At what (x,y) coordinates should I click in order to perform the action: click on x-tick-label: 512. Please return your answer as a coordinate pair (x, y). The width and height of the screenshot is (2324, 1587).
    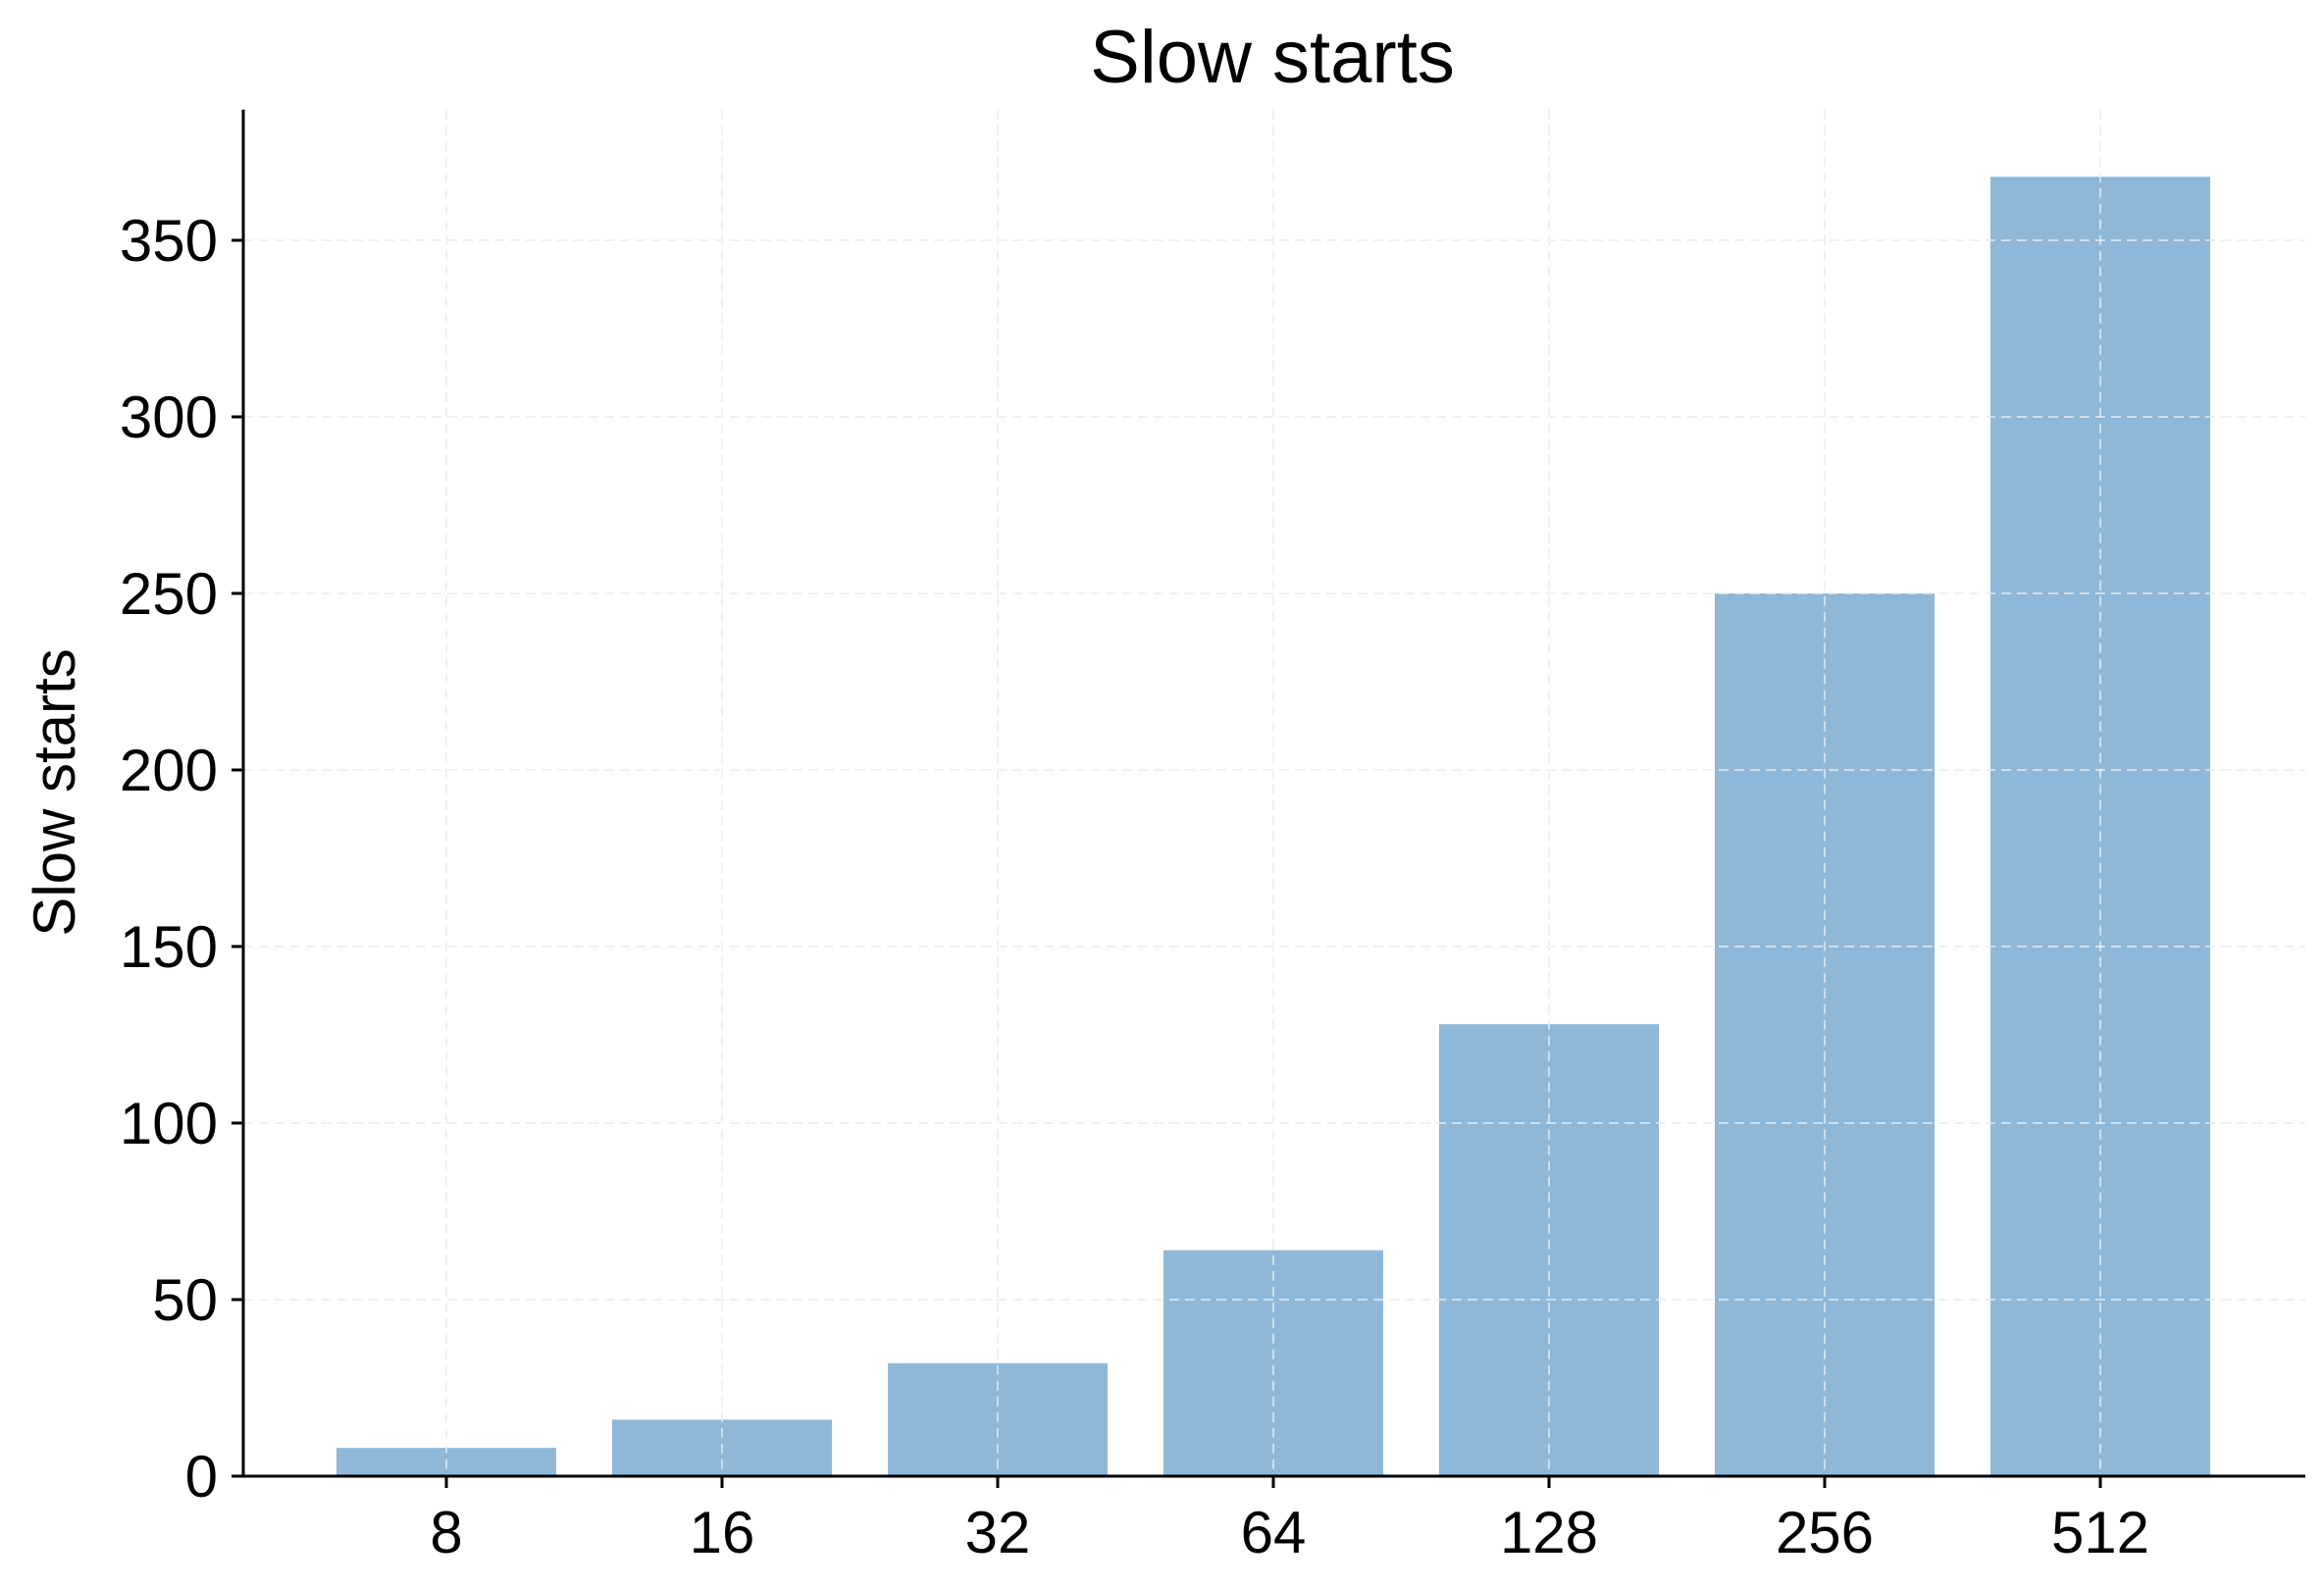
    Looking at the image, I should click on (2100, 1532).